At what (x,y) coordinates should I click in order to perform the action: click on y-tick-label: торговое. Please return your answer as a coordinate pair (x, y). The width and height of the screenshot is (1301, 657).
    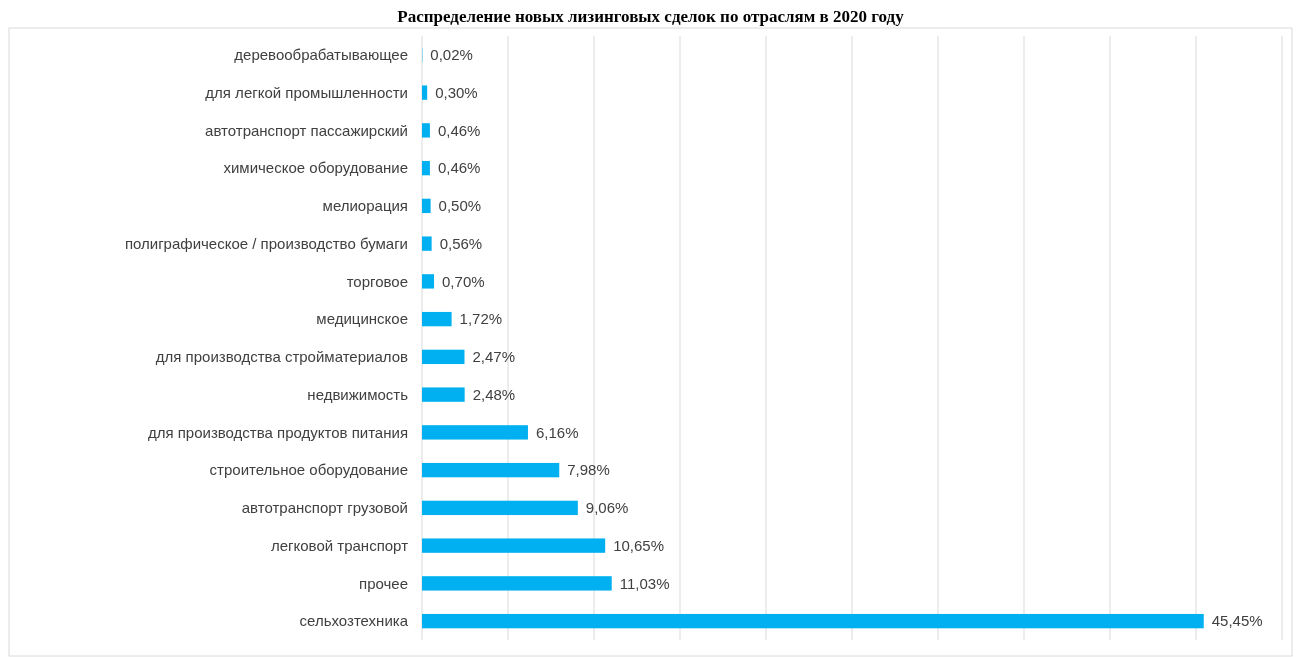
    Looking at the image, I should click on (377, 281).